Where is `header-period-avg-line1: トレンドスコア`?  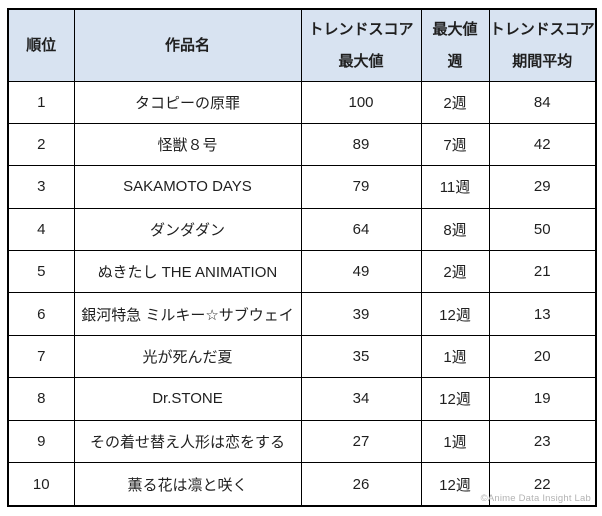 header-period-avg-line1: トレンドスコア is located at coordinates (542, 29).